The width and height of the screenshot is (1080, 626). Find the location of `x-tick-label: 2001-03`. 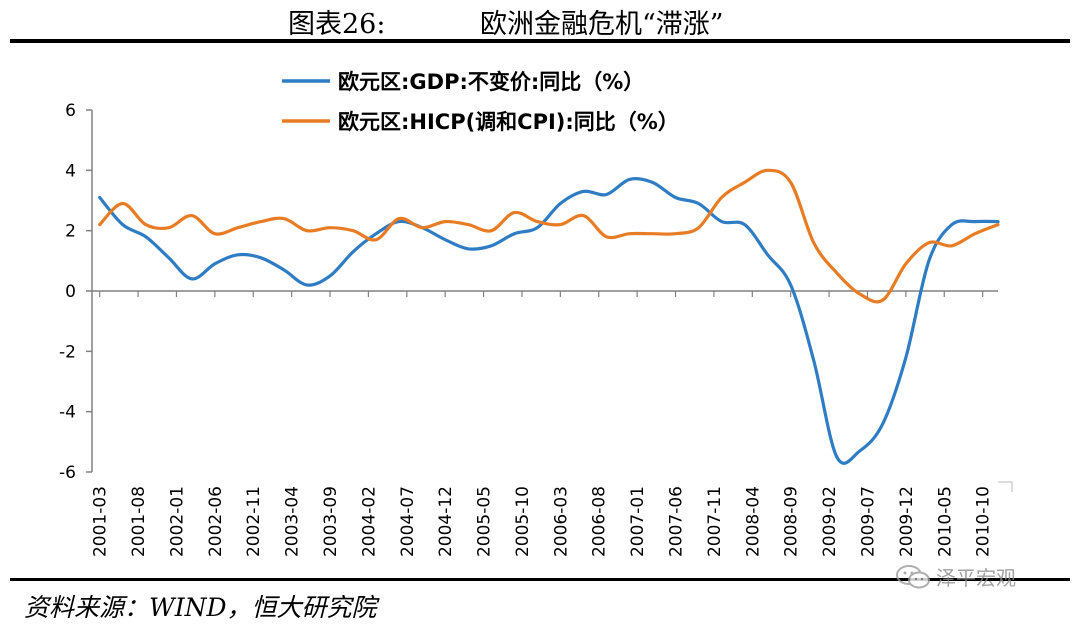

x-tick-label: 2001-03 is located at coordinates (101, 521).